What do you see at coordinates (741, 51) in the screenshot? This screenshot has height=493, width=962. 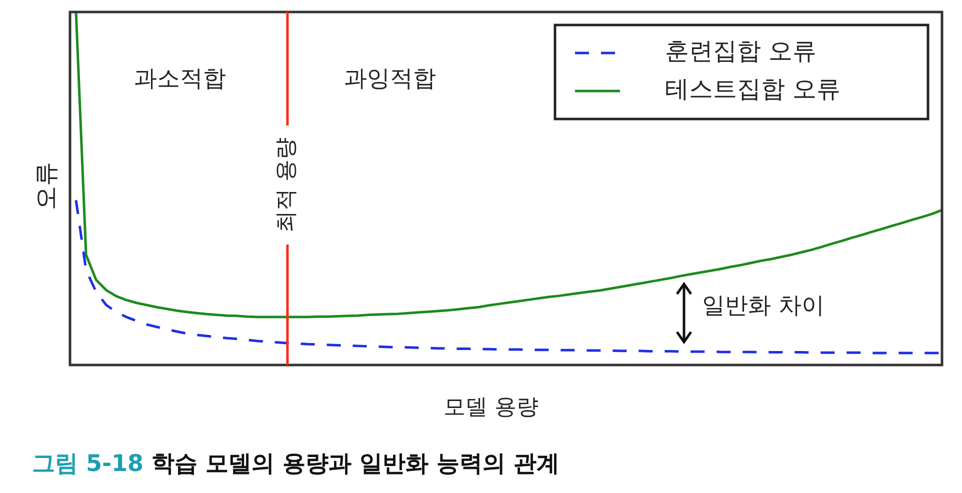 I see `legend-label: 훈련집합 오류` at bounding box center [741, 51].